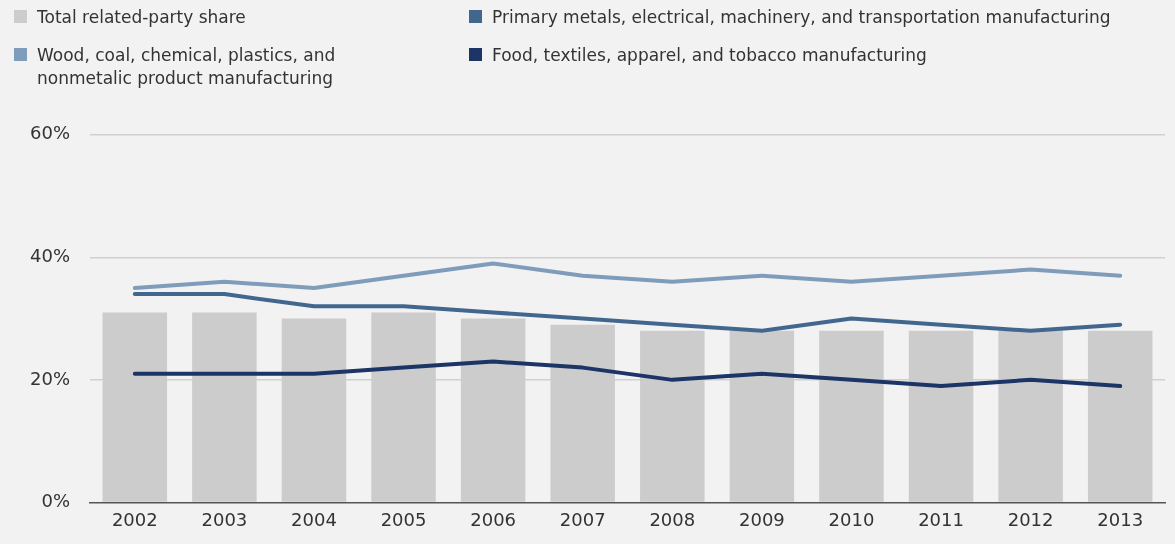  What do you see at coordinates (493, 519) in the screenshot?
I see `x-tick-label: 2006` at bounding box center [493, 519].